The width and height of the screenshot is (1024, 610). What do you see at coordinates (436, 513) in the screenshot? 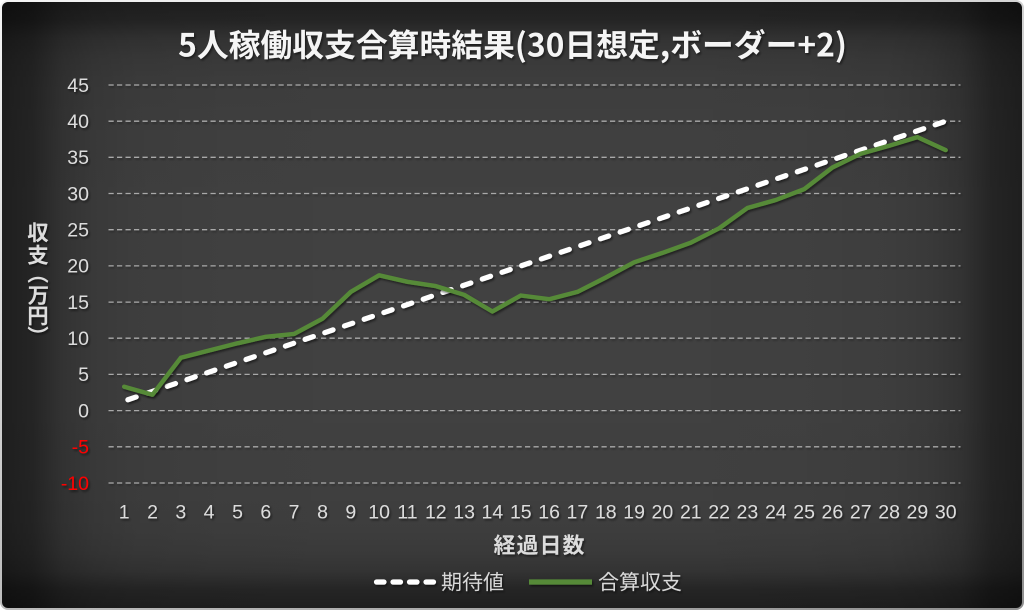
I see `svg-text: 12` at bounding box center [436, 513].